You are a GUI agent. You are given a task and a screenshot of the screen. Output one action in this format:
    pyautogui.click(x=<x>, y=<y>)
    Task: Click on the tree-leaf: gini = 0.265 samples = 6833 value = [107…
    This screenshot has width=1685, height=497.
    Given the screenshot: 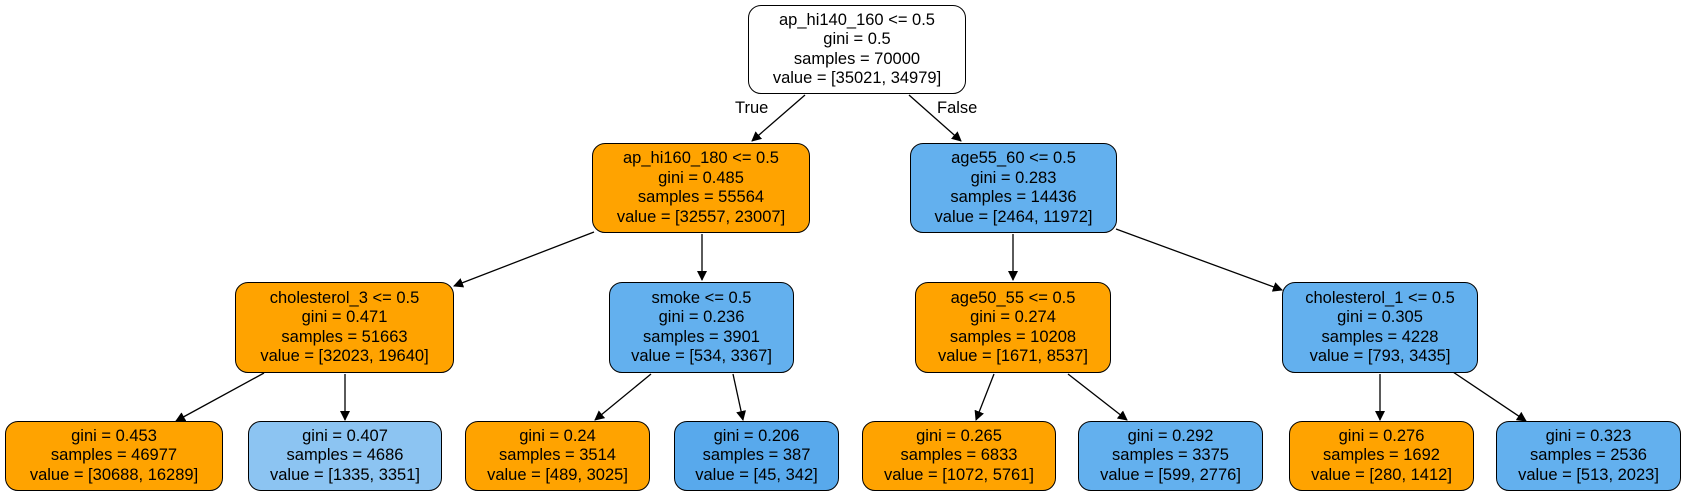 What is the action you would take?
    pyautogui.click(x=959, y=456)
    